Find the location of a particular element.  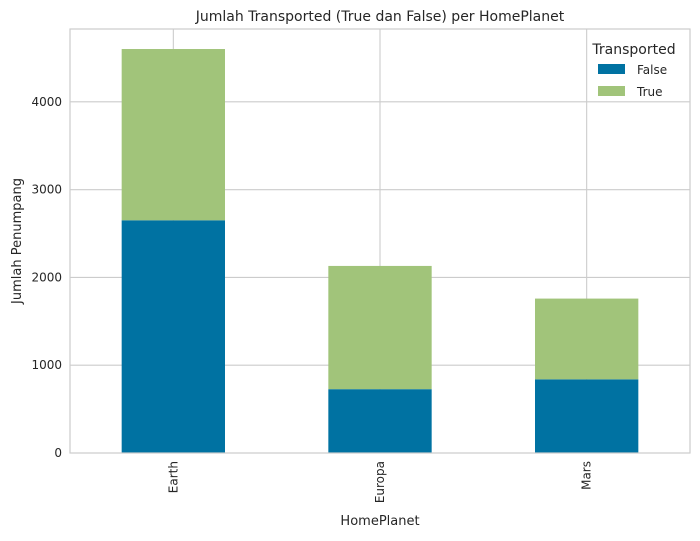

y-axis-ticks: 0 1000 2000 3000 4000 is located at coordinates (46, 277).